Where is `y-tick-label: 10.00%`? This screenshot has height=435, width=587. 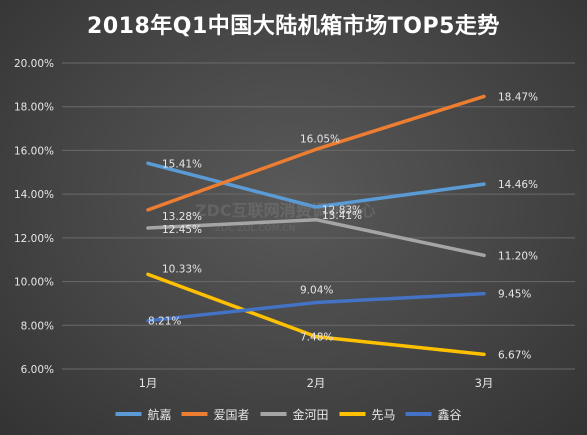 y-tick-label: 10.00% is located at coordinates (34, 283).